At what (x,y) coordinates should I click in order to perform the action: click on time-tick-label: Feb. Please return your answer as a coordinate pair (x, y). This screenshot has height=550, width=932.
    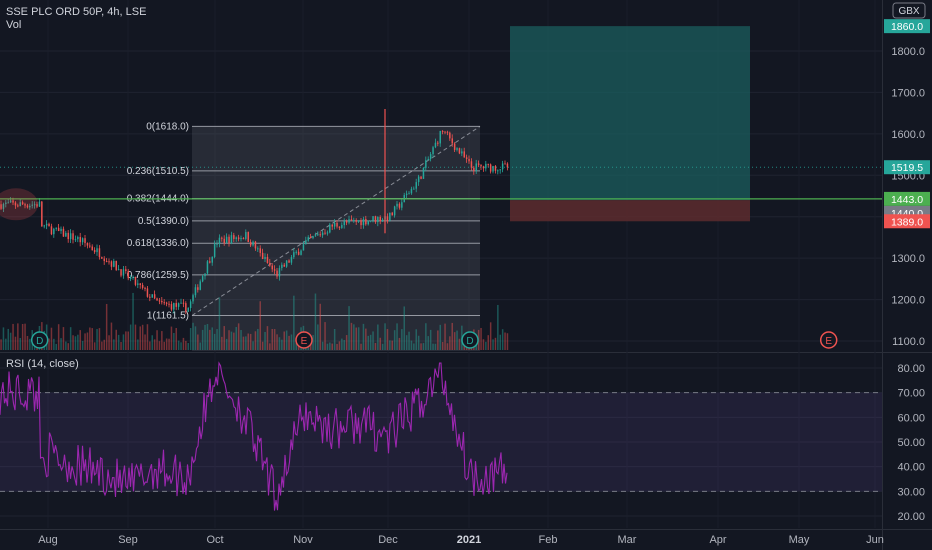
    Looking at the image, I should click on (548, 540).